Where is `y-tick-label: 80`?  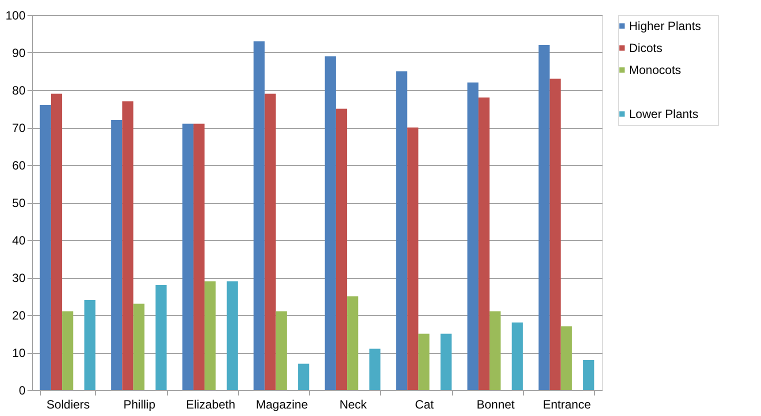 y-tick-label: 80 is located at coordinates (19, 91).